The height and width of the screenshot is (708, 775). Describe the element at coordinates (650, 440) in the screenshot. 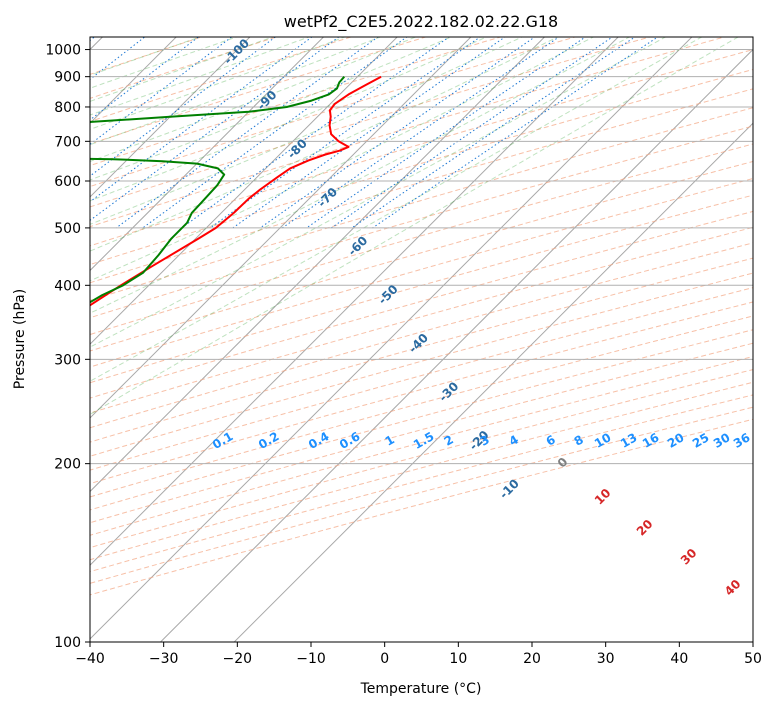

I see `mixing-ratio-label: 16` at that location.